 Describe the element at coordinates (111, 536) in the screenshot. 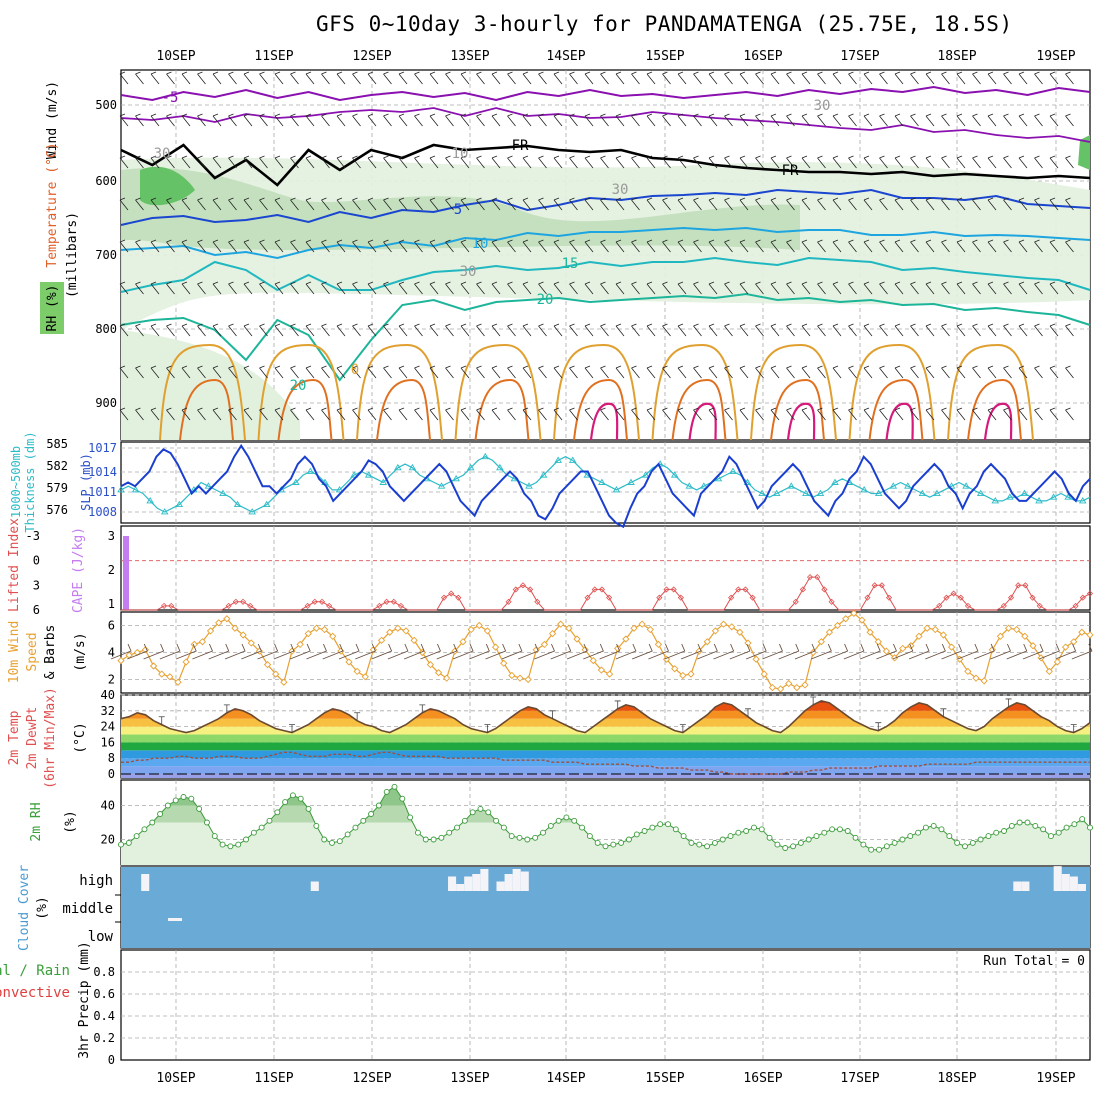

I see `cape-tick: 3` at that location.